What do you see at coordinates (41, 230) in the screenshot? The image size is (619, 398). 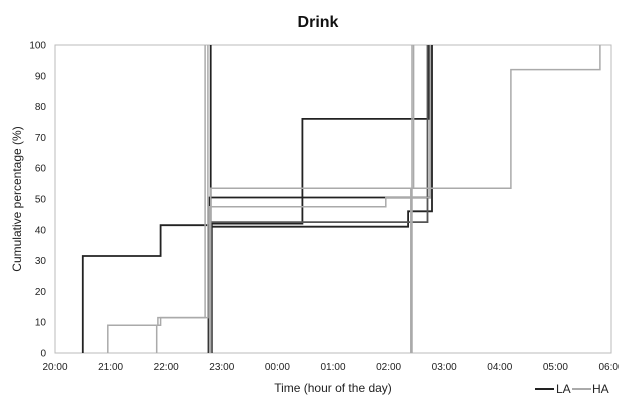 I see `y-tick-label: 40` at bounding box center [41, 230].